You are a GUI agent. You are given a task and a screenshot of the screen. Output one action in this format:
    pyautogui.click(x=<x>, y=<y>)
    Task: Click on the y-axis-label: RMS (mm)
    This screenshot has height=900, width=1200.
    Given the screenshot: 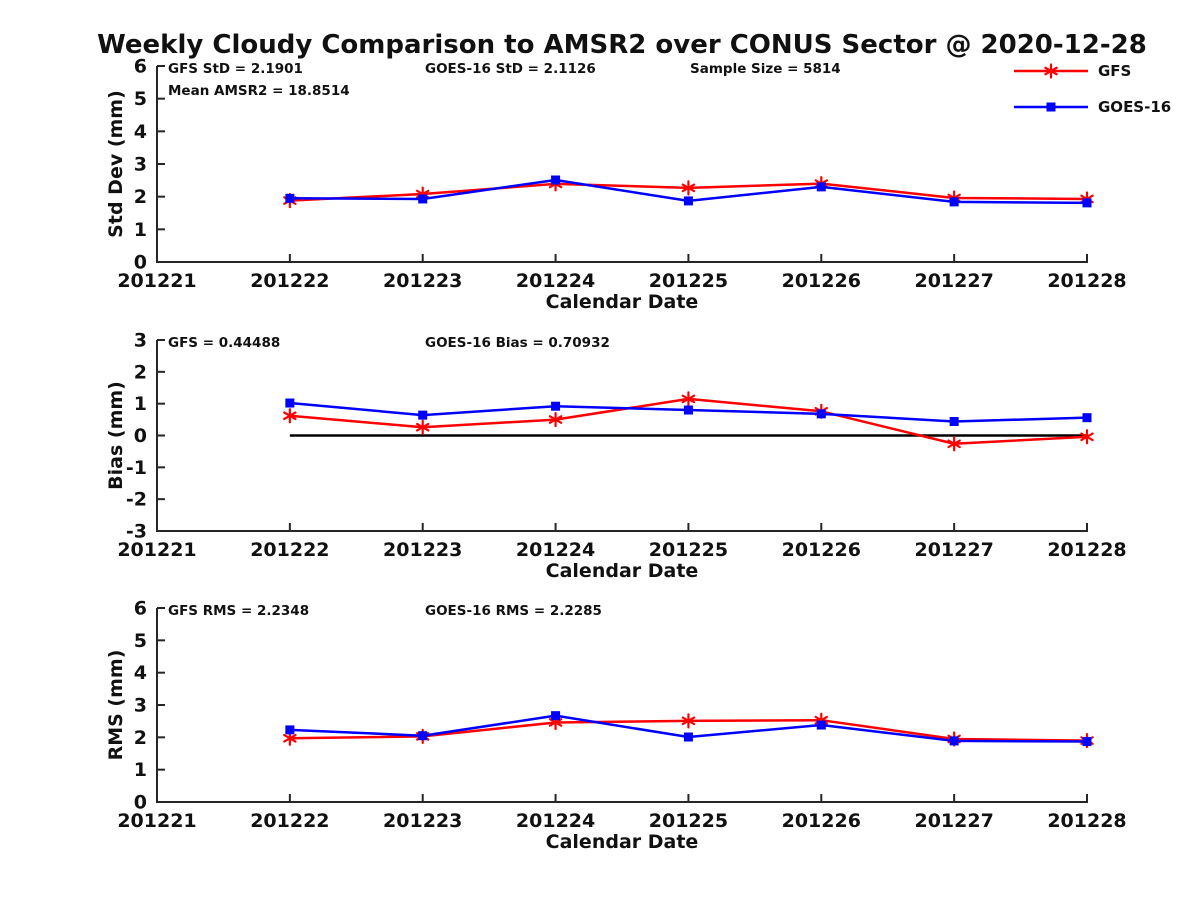 What is the action you would take?
    pyautogui.click(x=116, y=705)
    